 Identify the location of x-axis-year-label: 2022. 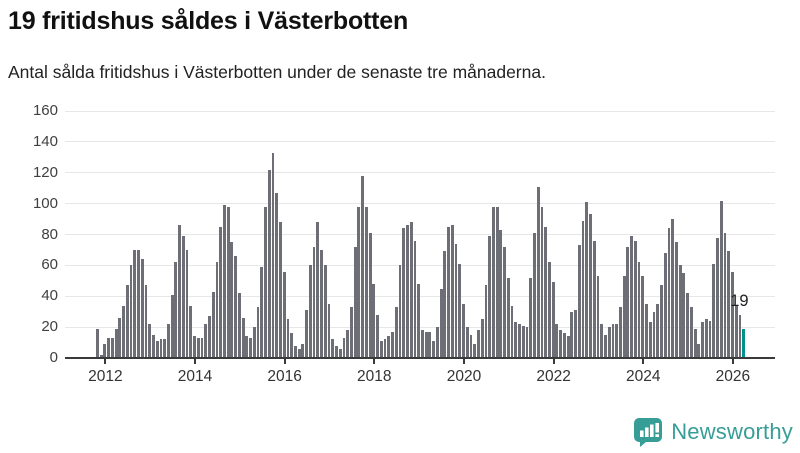
(553, 376).